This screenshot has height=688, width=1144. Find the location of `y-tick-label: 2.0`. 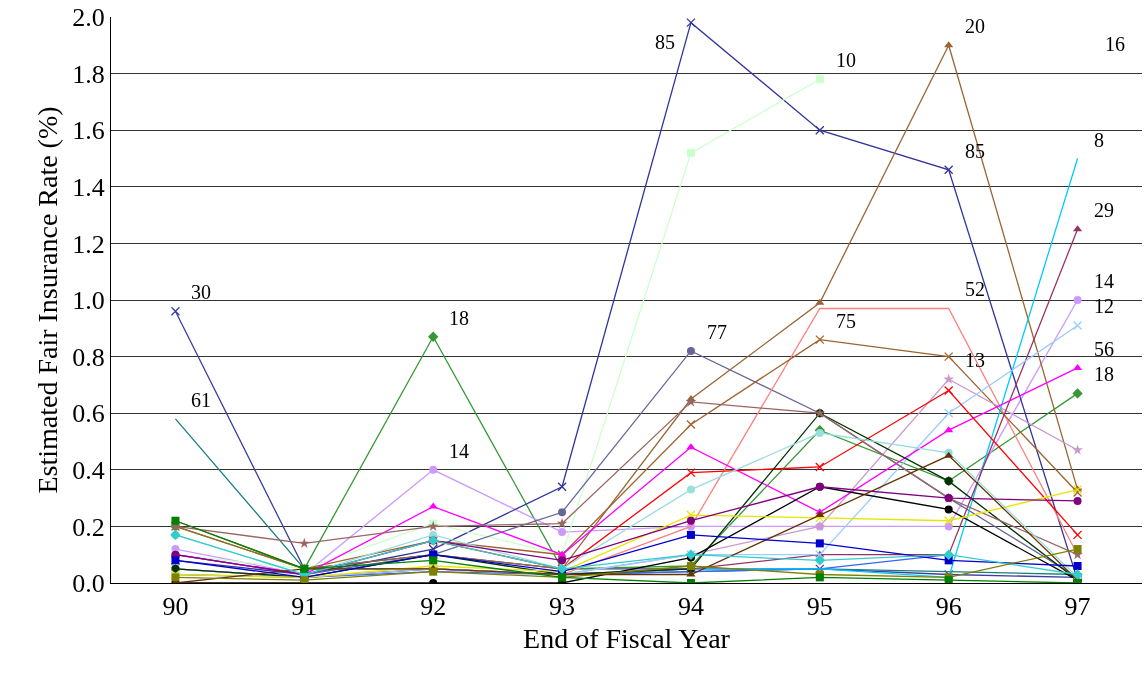

y-tick-label: 2.0 is located at coordinates (88, 18).